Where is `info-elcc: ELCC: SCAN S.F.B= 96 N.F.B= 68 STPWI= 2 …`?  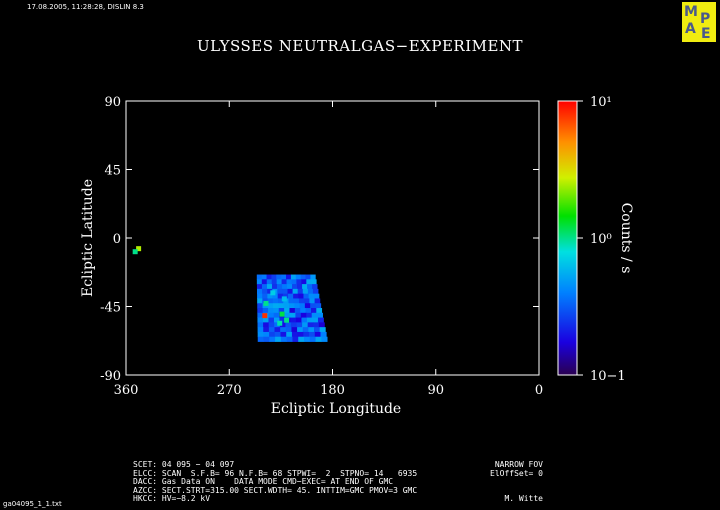 info-elcc: ELCC: SCAN S.F.B= 96 N.F.B= 68 STPWI= 2 … is located at coordinates (275, 473).